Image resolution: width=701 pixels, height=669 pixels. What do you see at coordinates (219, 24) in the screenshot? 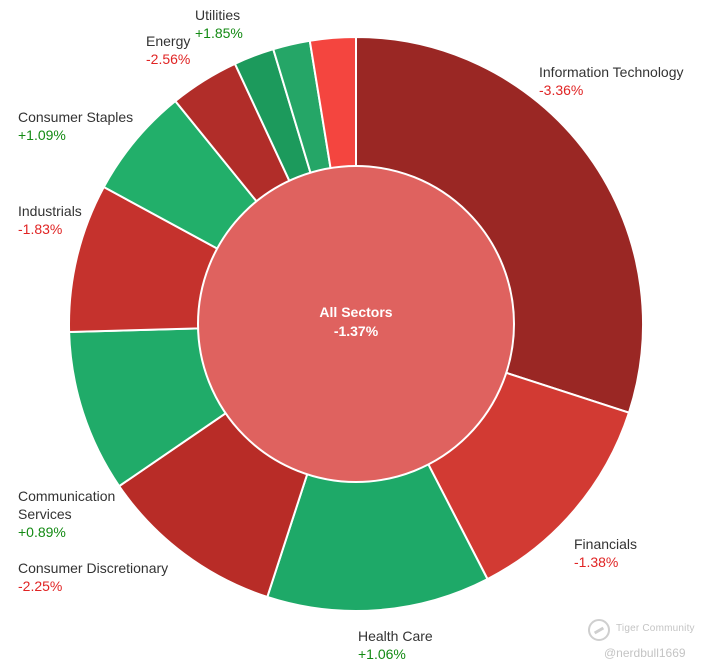
I see `label-utilities: Utilities +1.85%` at bounding box center [219, 24].